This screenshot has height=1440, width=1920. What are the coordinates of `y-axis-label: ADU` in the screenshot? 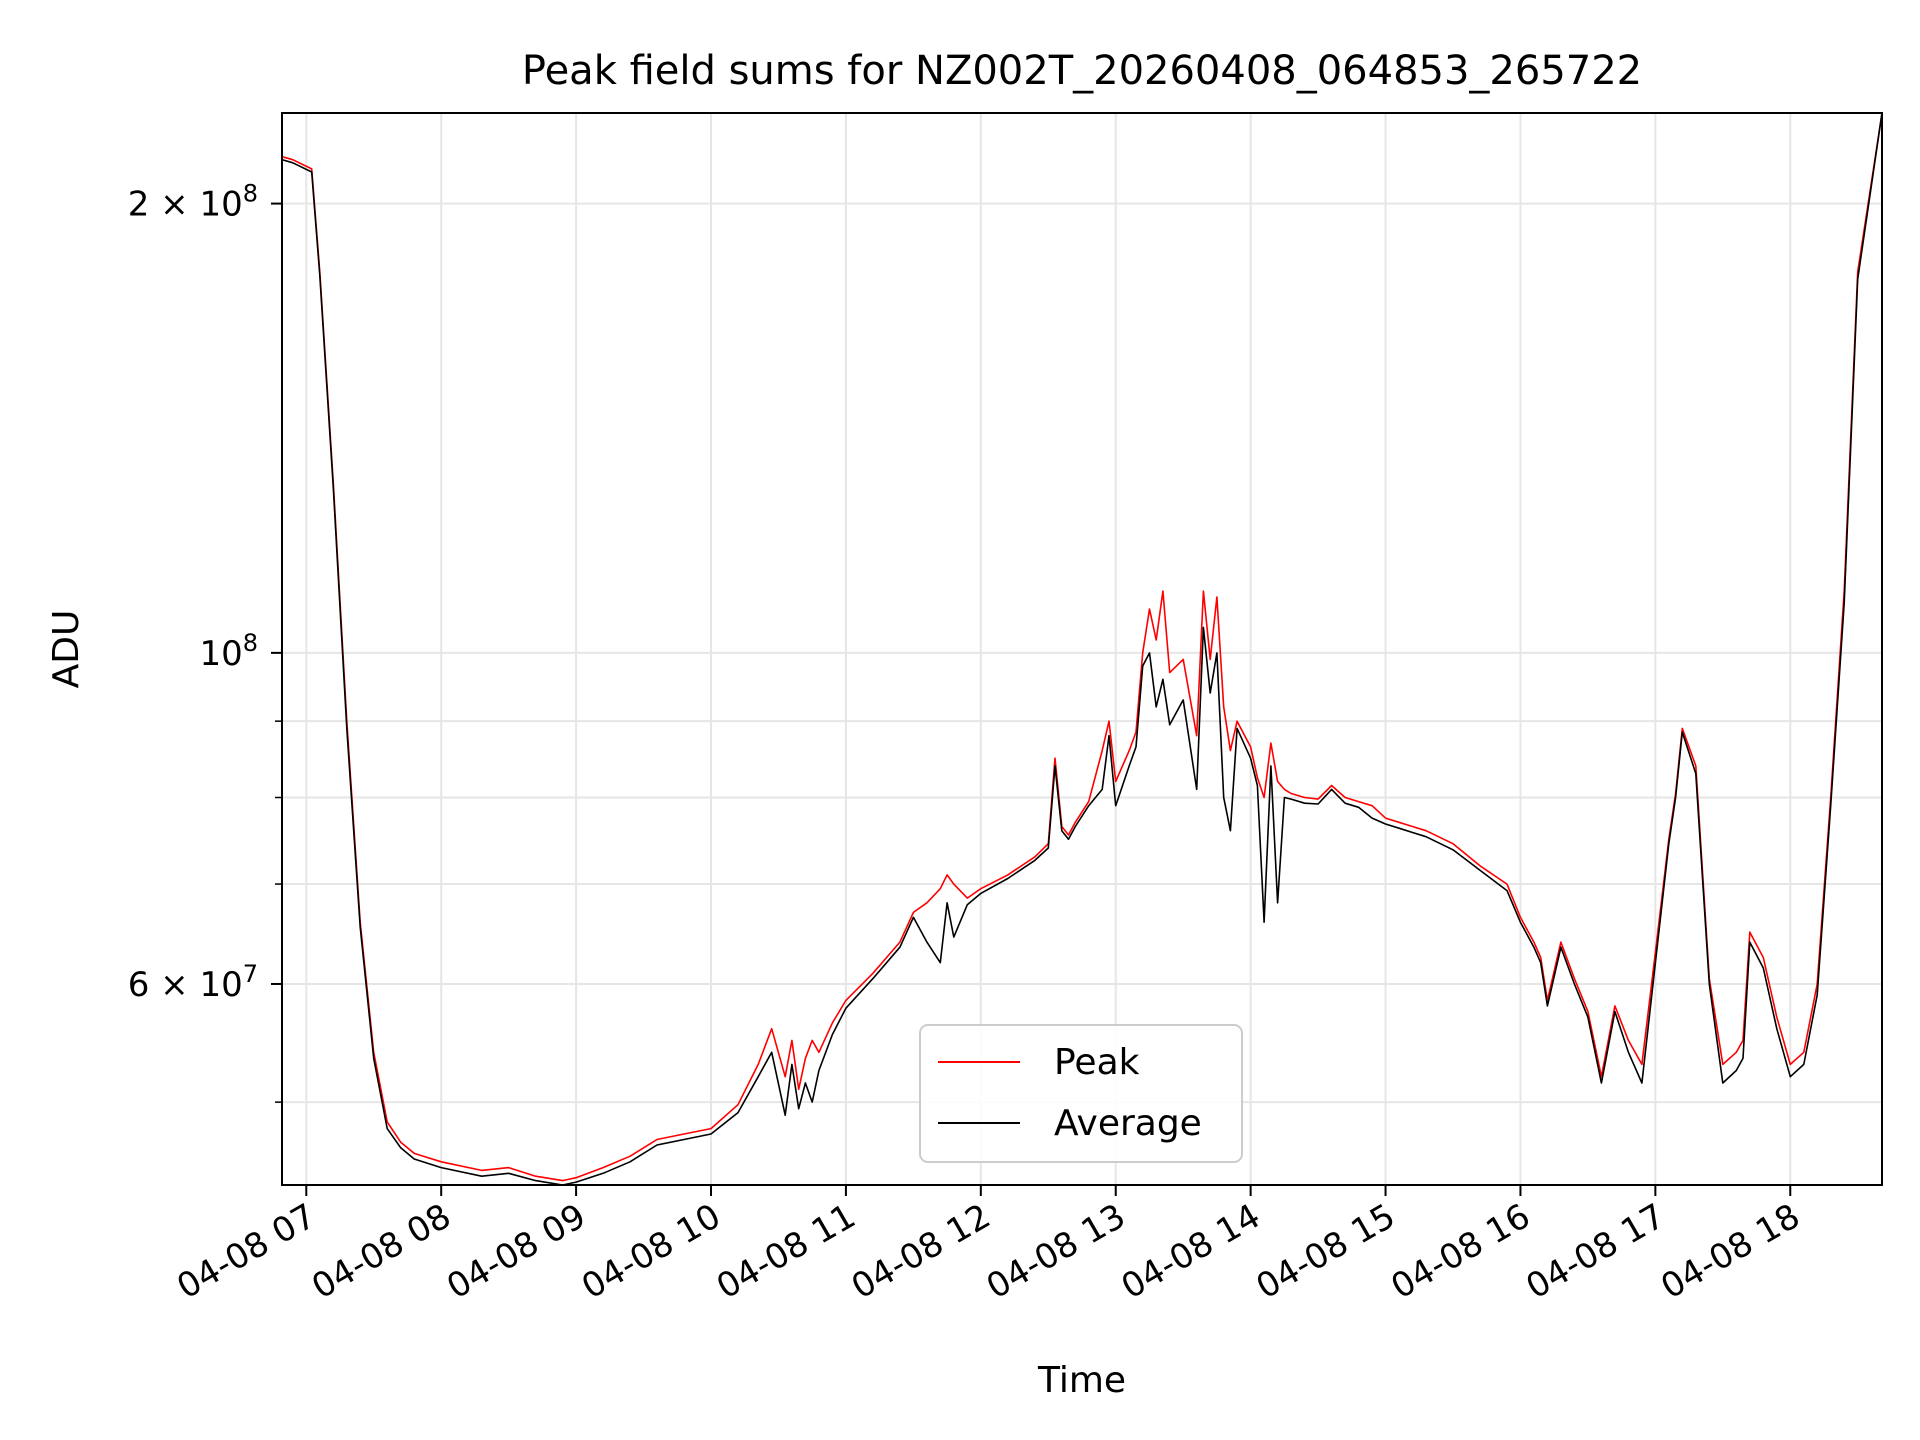 It's located at (66, 649).